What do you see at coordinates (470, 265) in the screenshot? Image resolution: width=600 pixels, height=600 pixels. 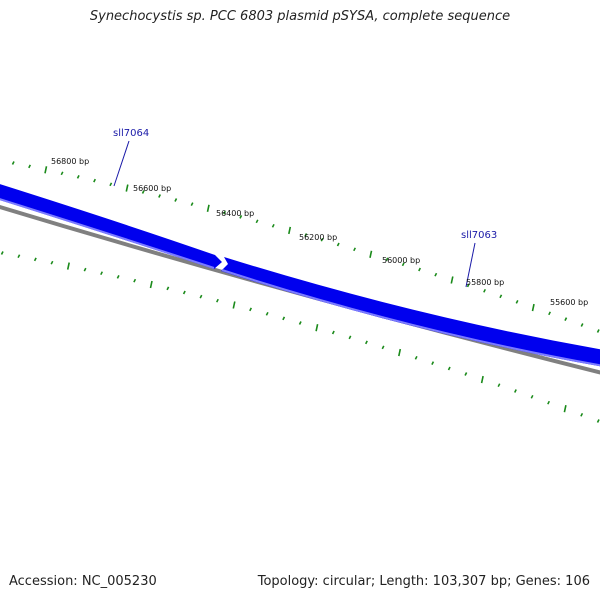 I see `leader-line-sll7063` at bounding box center [470, 265].